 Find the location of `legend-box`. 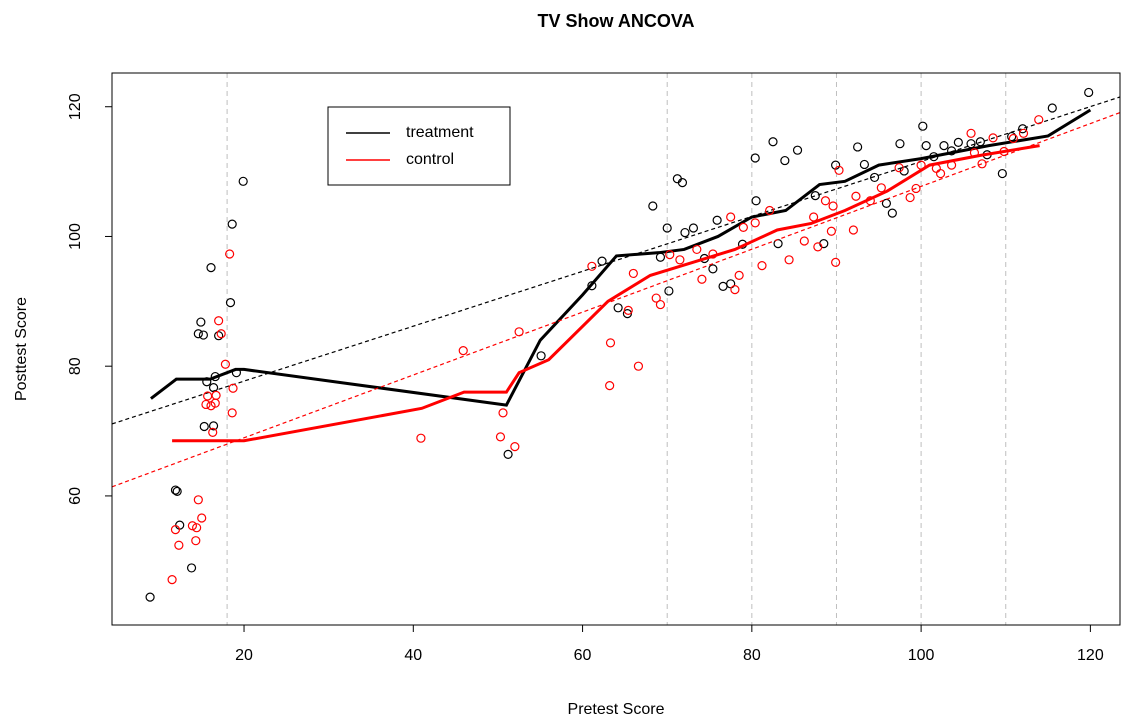

legend-box is located at coordinates (419, 146).